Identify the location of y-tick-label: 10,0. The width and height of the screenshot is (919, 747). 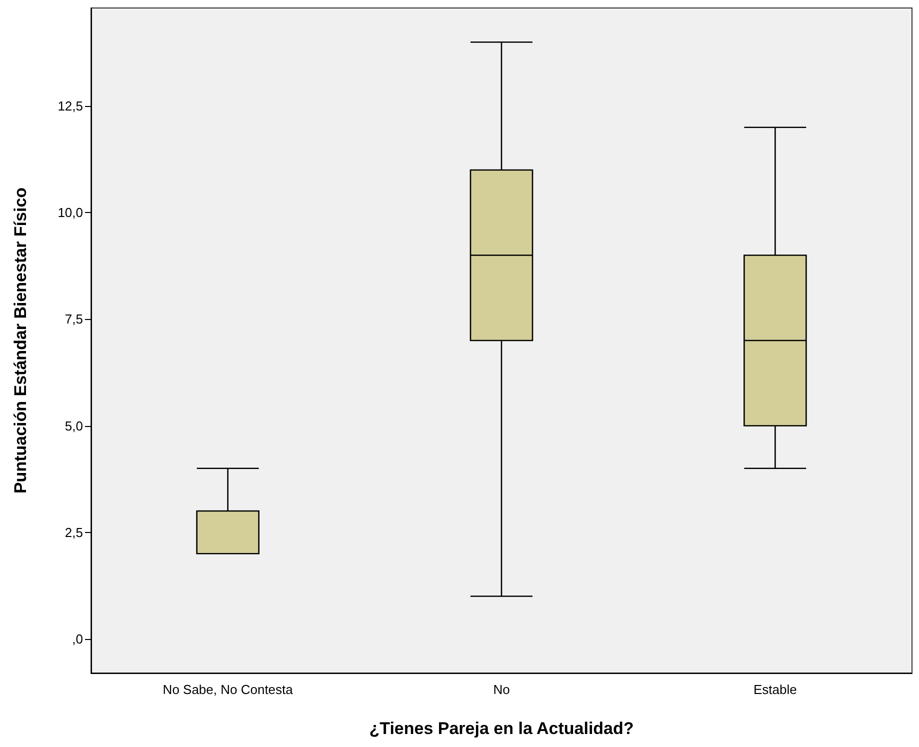
(70, 212).